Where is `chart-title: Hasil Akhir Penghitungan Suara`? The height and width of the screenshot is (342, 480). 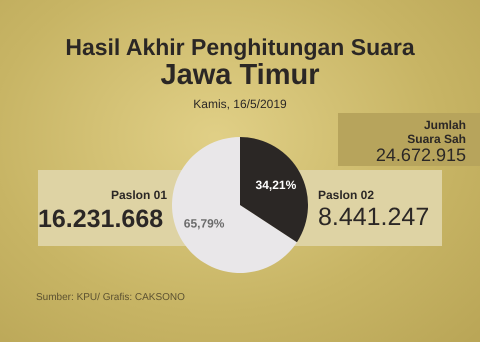
chart-title: Hasil Akhir Penghitungan Suara is located at coordinates (240, 47).